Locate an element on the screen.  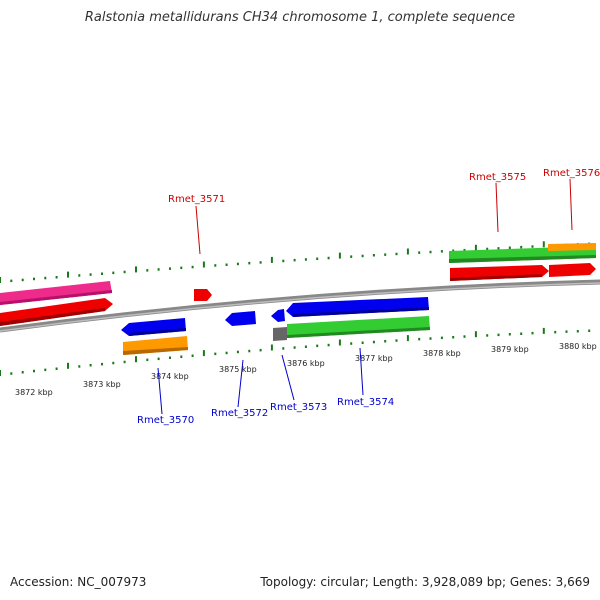
accession-text: Accession: NC_007973 is located at coordinates (78, 582).